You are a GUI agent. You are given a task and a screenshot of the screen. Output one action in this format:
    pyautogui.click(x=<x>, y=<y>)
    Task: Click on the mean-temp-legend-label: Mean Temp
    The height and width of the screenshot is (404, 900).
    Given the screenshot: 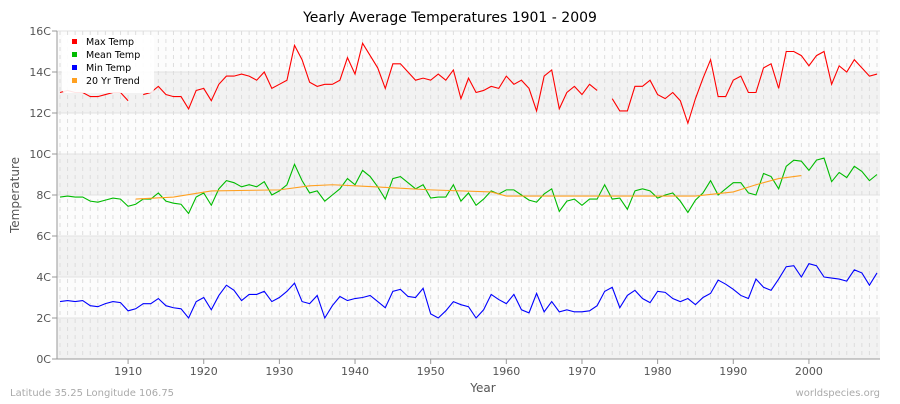 What is the action you would take?
    pyautogui.click(x=113, y=55)
    